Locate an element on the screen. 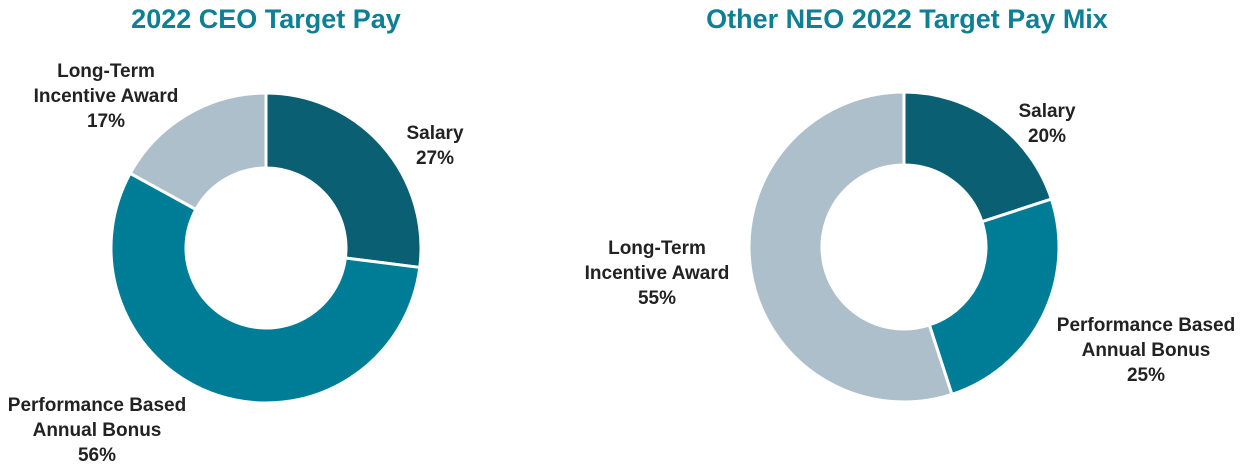 This screenshot has height=470, width=1244. ceo-label-salary-line-1: Salary is located at coordinates (434, 133).